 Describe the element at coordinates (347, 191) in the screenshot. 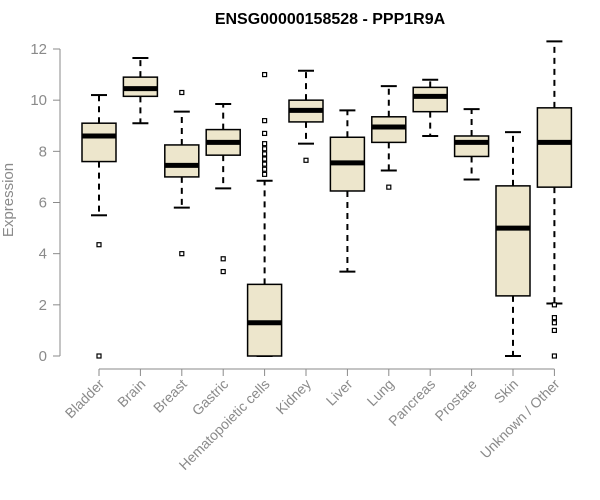

I see `box-liver` at that location.